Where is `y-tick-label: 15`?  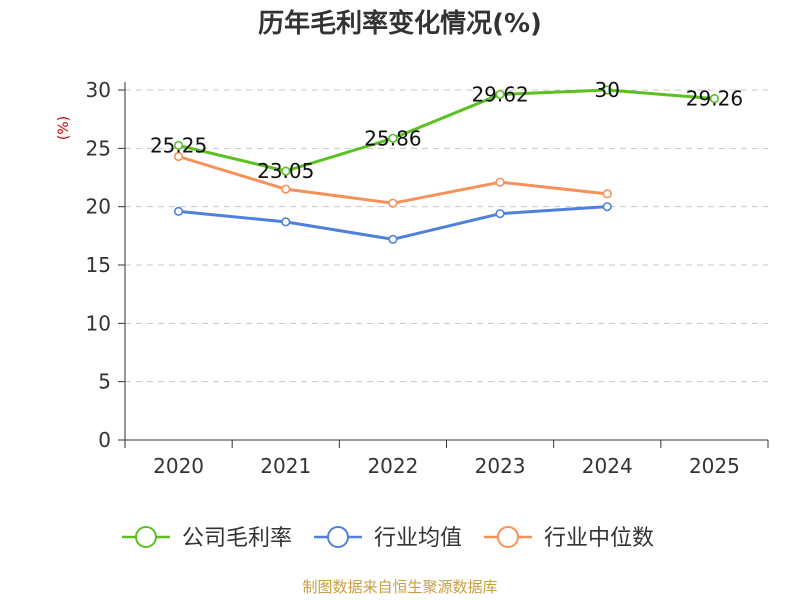
y-tick-label: 15 is located at coordinates (98, 265).